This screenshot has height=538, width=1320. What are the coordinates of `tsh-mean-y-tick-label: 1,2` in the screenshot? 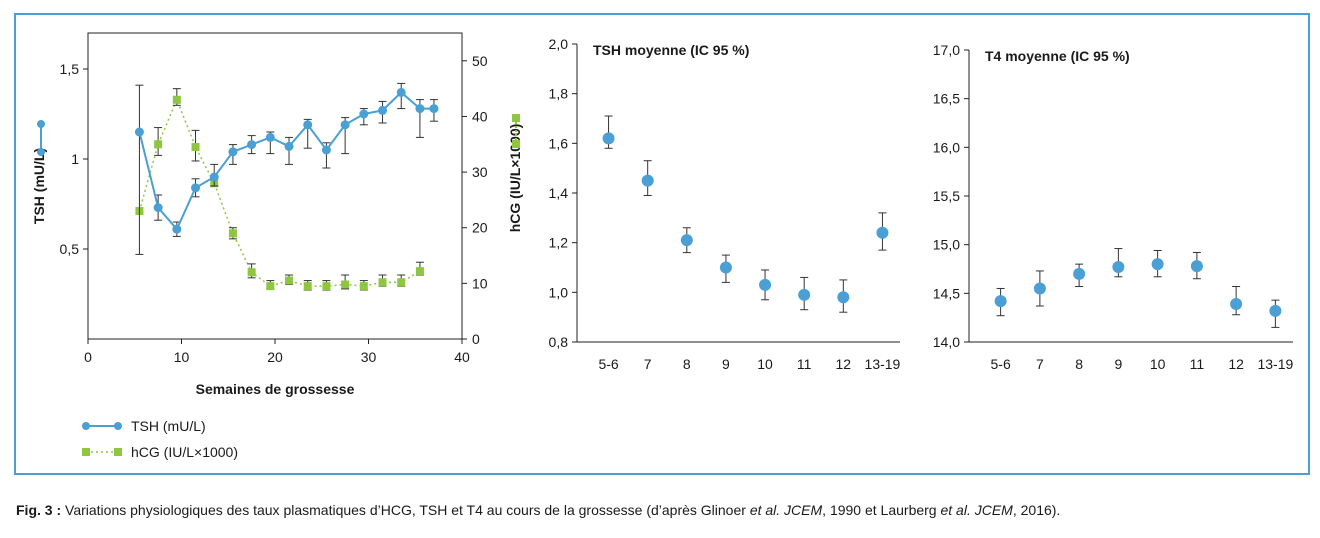 It's located at (559, 243).